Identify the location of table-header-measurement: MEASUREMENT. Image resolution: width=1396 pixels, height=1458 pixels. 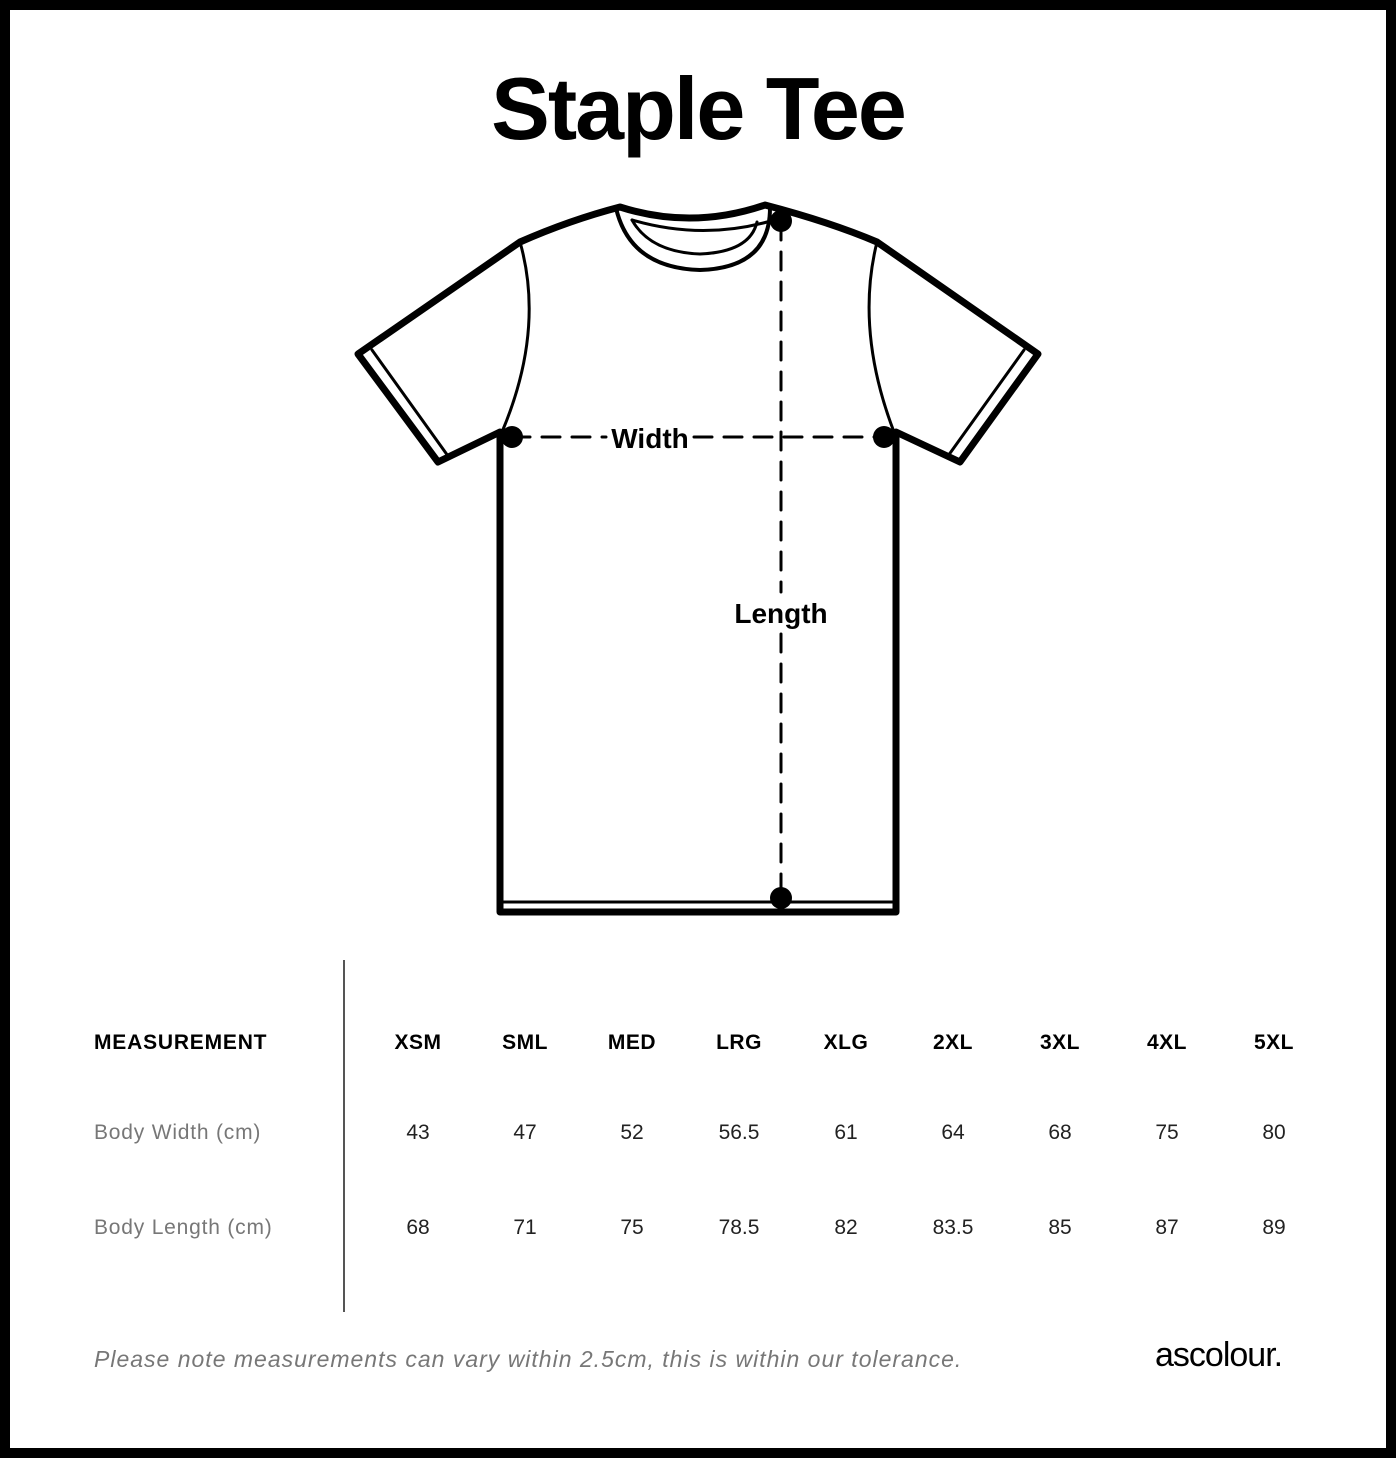
(181, 1042).